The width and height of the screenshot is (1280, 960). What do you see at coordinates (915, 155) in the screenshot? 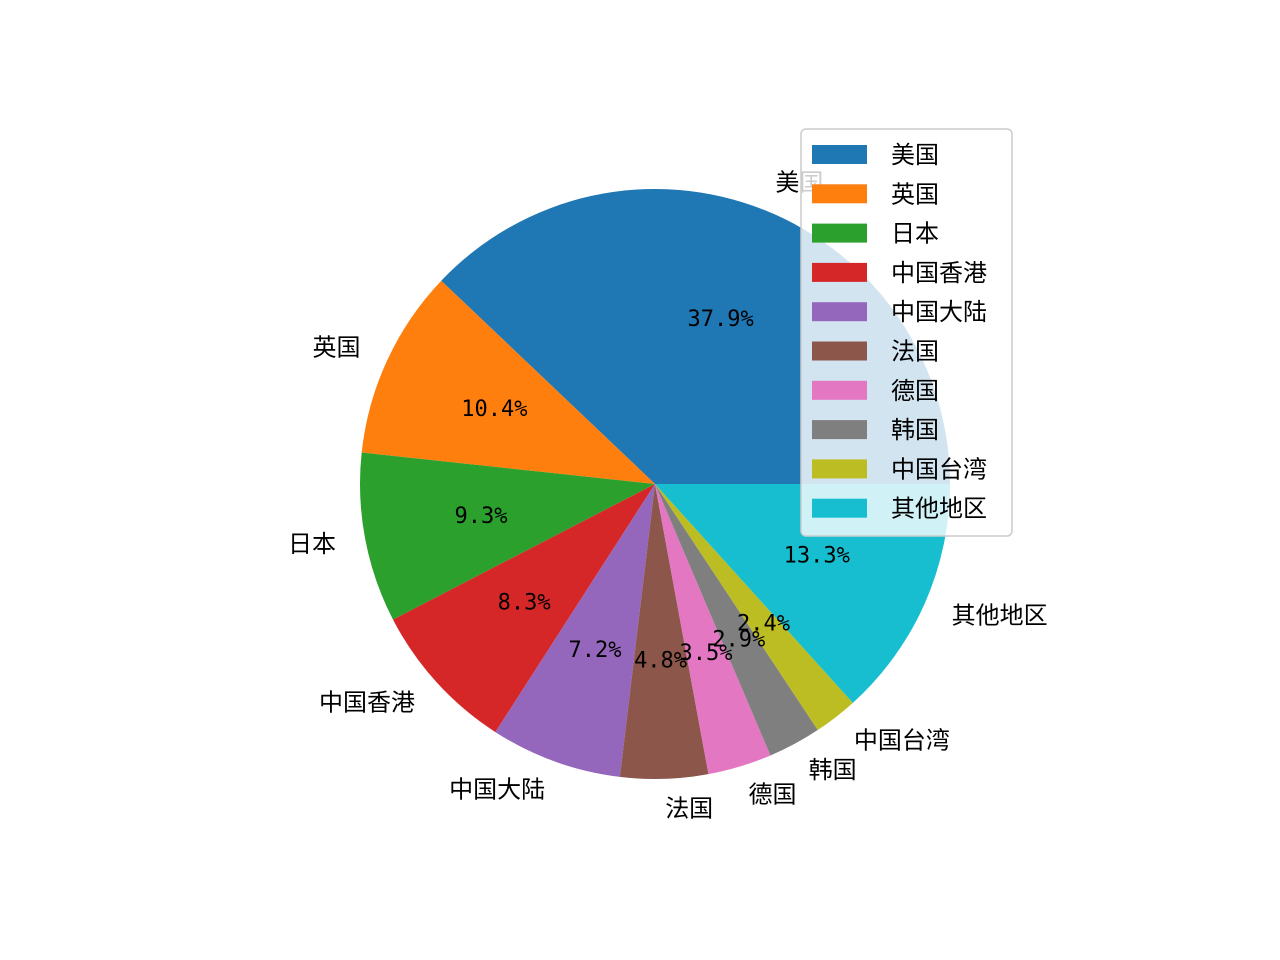
I see `legend-entry-label: 美国` at bounding box center [915, 155].